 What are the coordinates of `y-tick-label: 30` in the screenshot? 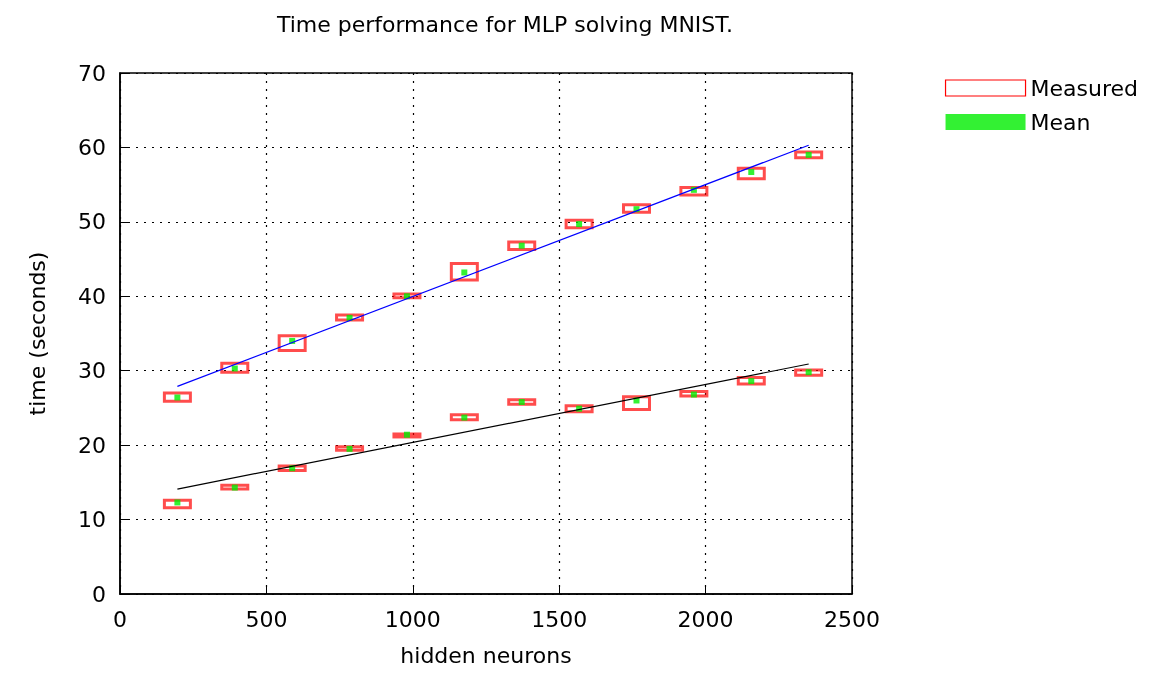 It's located at (92, 371).